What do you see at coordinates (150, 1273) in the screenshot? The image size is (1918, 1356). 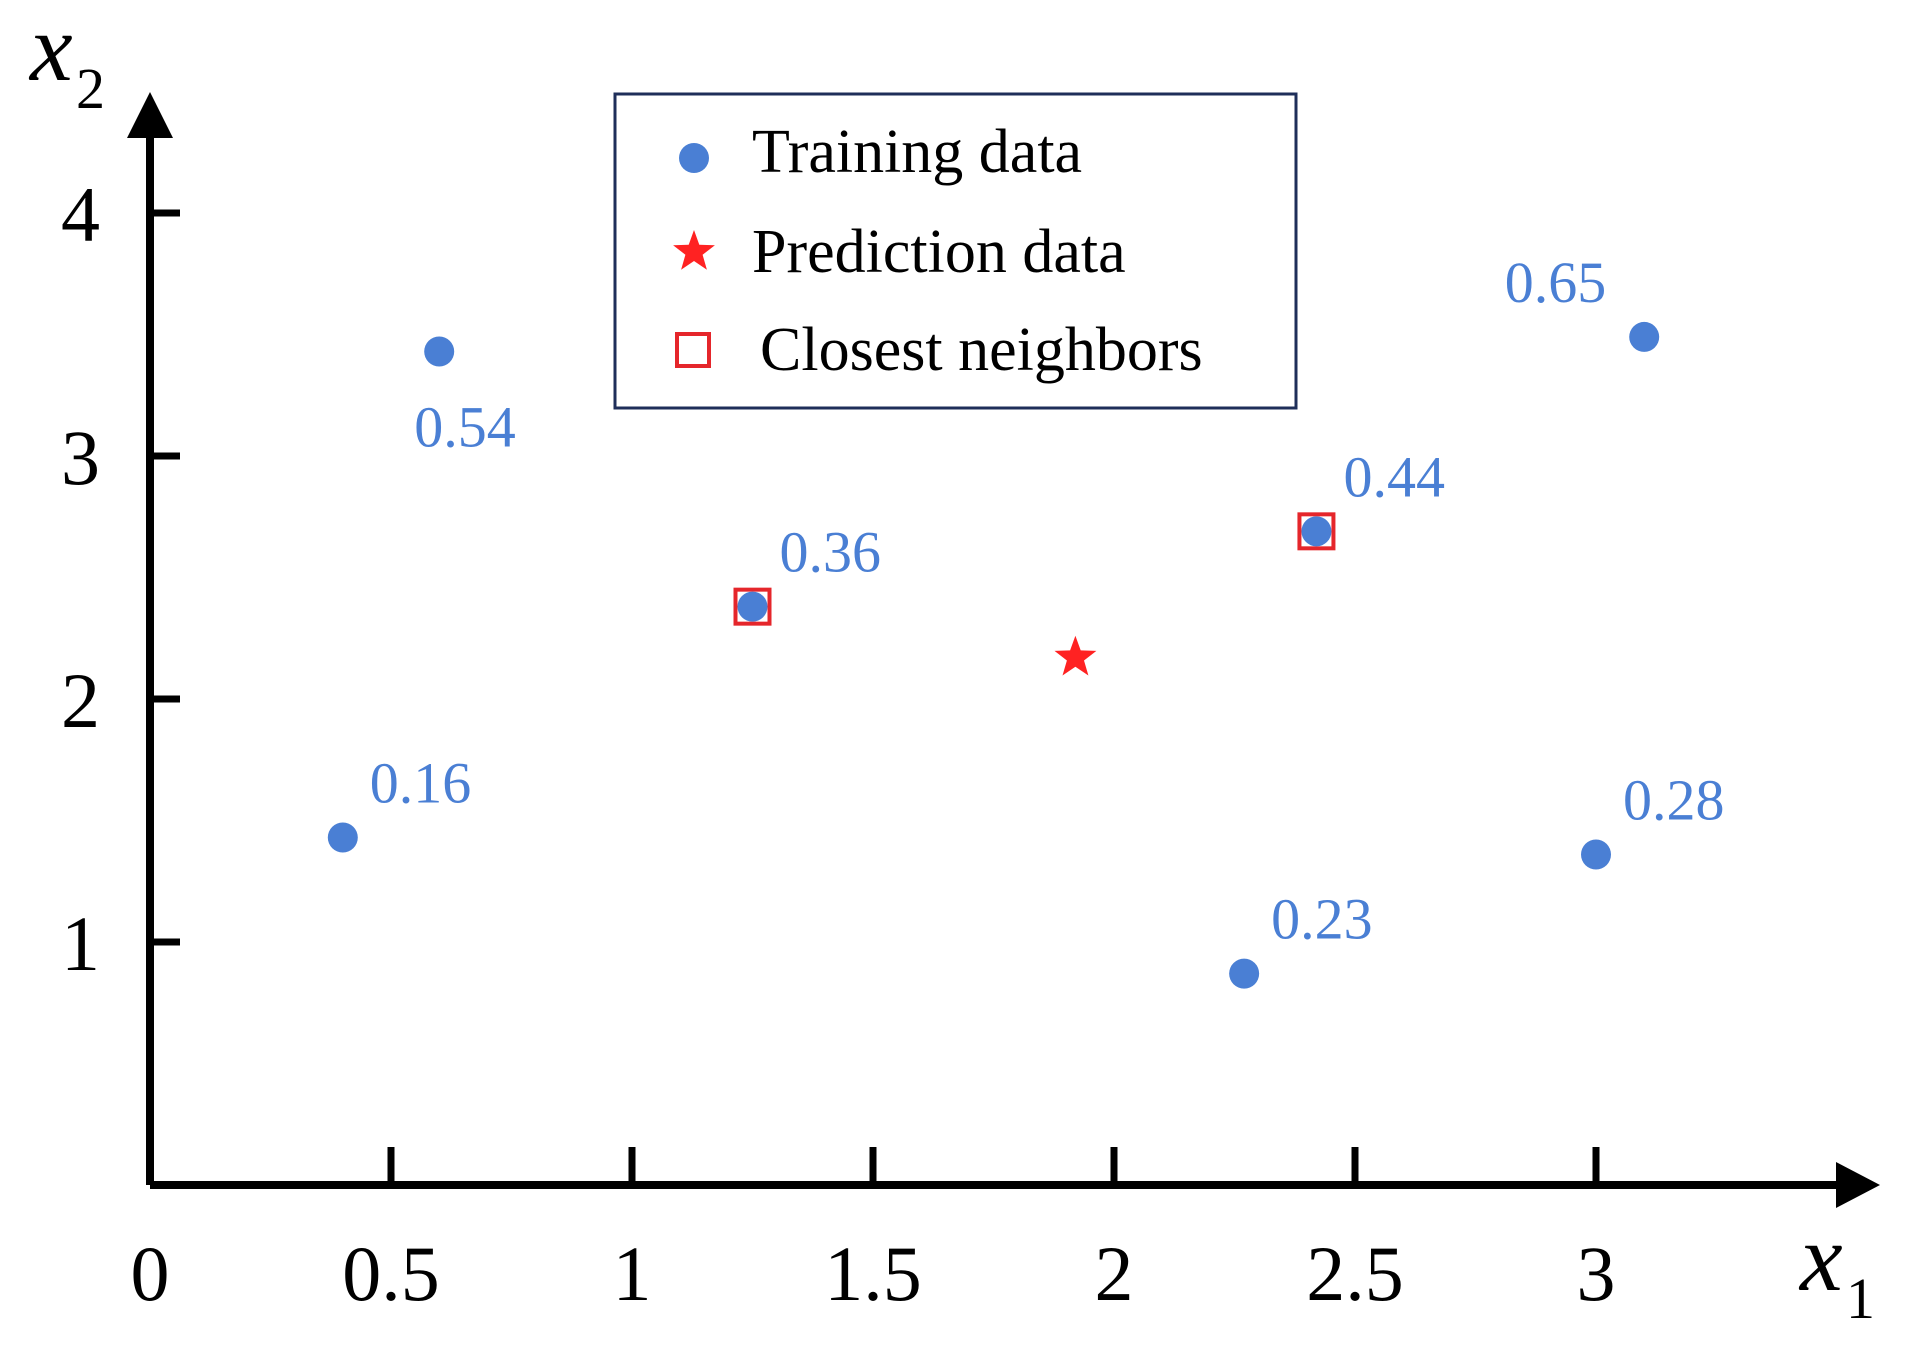 I see `origin-label: 0` at bounding box center [150, 1273].